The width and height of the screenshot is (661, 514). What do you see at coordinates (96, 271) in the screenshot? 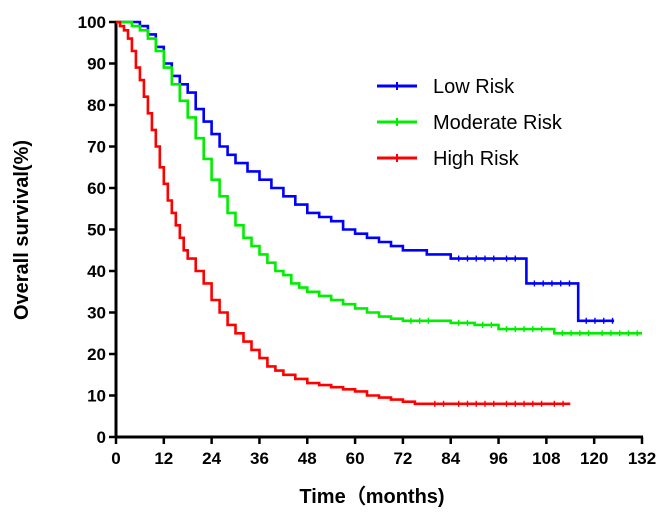
I see `y-tick-label: 40` at bounding box center [96, 271].